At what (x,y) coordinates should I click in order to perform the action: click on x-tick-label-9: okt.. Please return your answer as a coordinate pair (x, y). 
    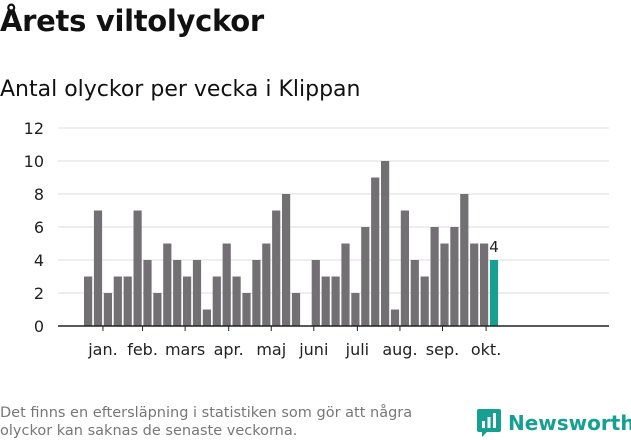
    Looking at the image, I should click on (486, 349).